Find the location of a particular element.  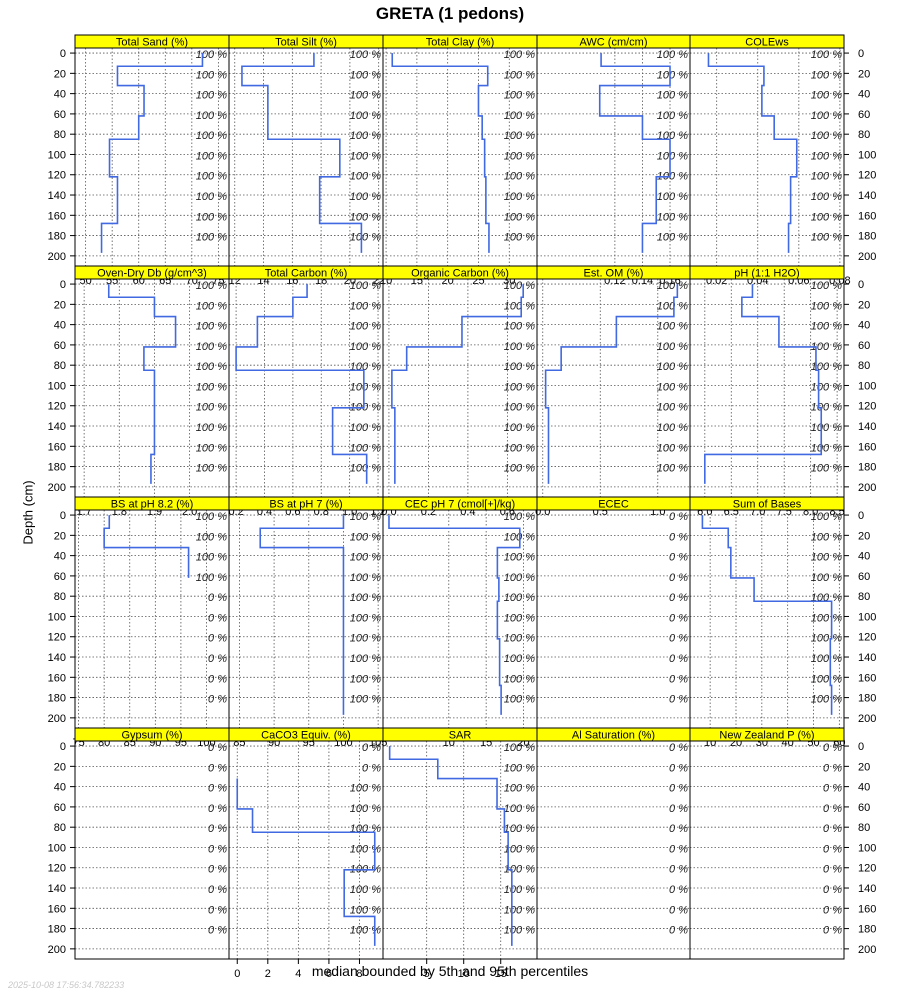

y-tick-label: 200 is located at coordinates (867, 257).